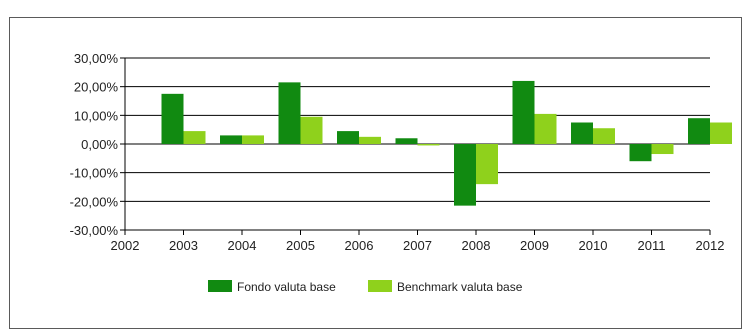  What do you see at coordinates (96, 58) in the screenshot?
I see `y-tick-label: 30,00%` at bounding box center [96, 58].